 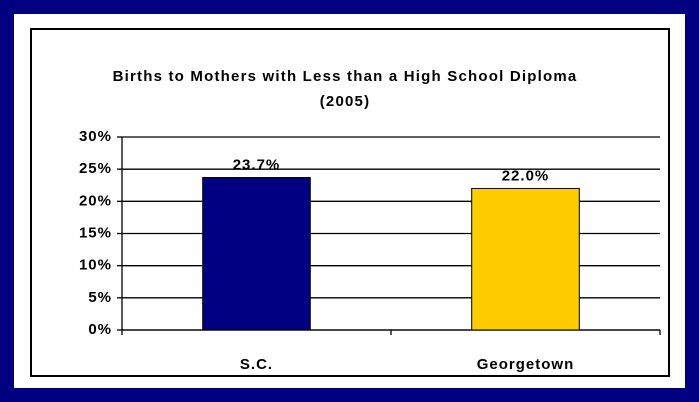 What do you see at coordinates (257, 164) in the screenshot?
I see `value-label: 23.7%` at bounding box center [257, 164].